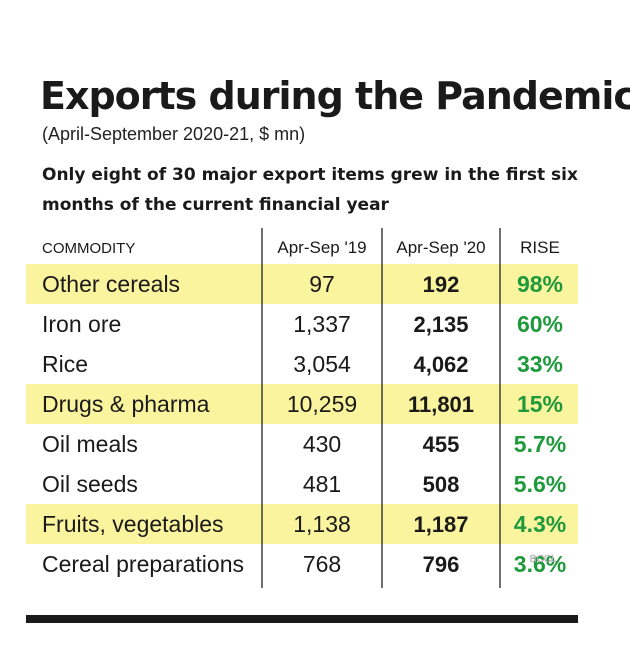  Describe the element at coordinates (540, 247) in the screenshot. I see `column-header: RISE` at that location.